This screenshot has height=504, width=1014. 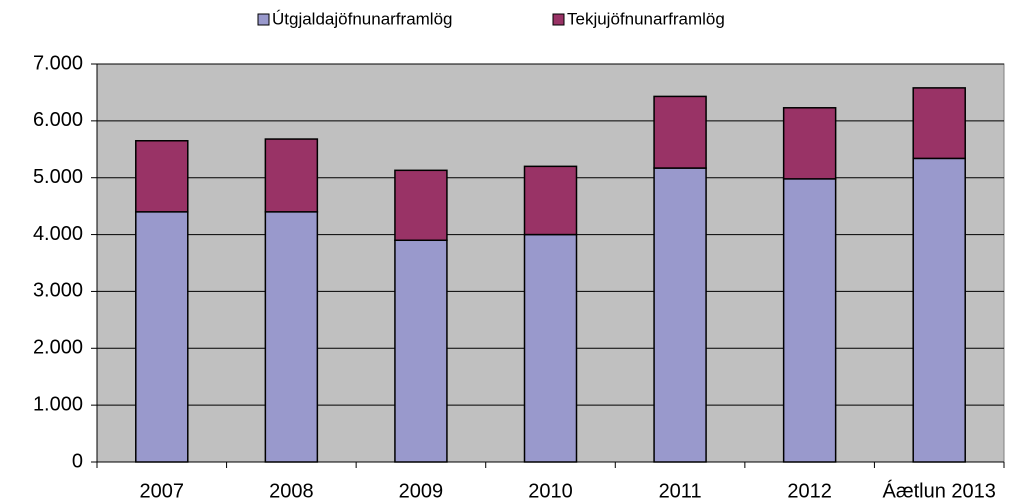 I want to click on x-tick-label: 2009, so click(x=421, y=491).